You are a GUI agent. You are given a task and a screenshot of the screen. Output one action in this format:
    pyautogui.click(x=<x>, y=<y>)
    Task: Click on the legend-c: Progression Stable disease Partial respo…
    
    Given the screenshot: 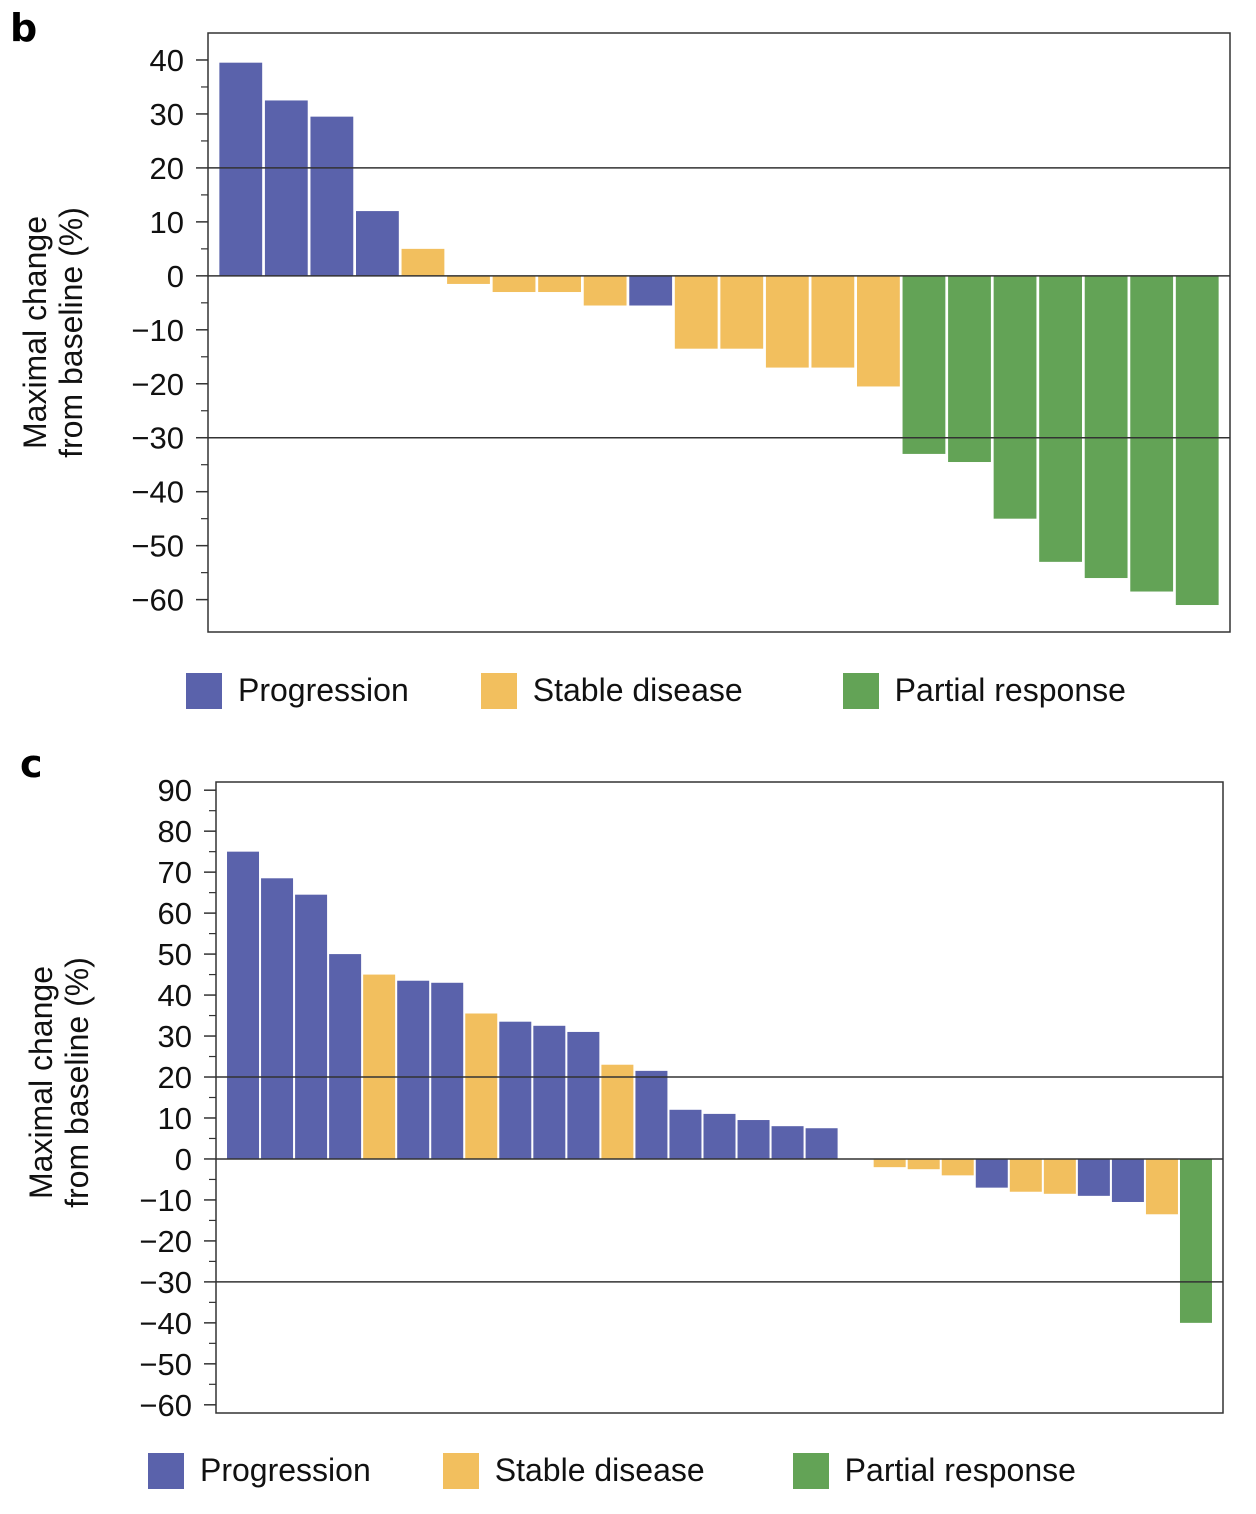 What is the action you would take?
    pyautogui.click(x=612, y=1470)
    